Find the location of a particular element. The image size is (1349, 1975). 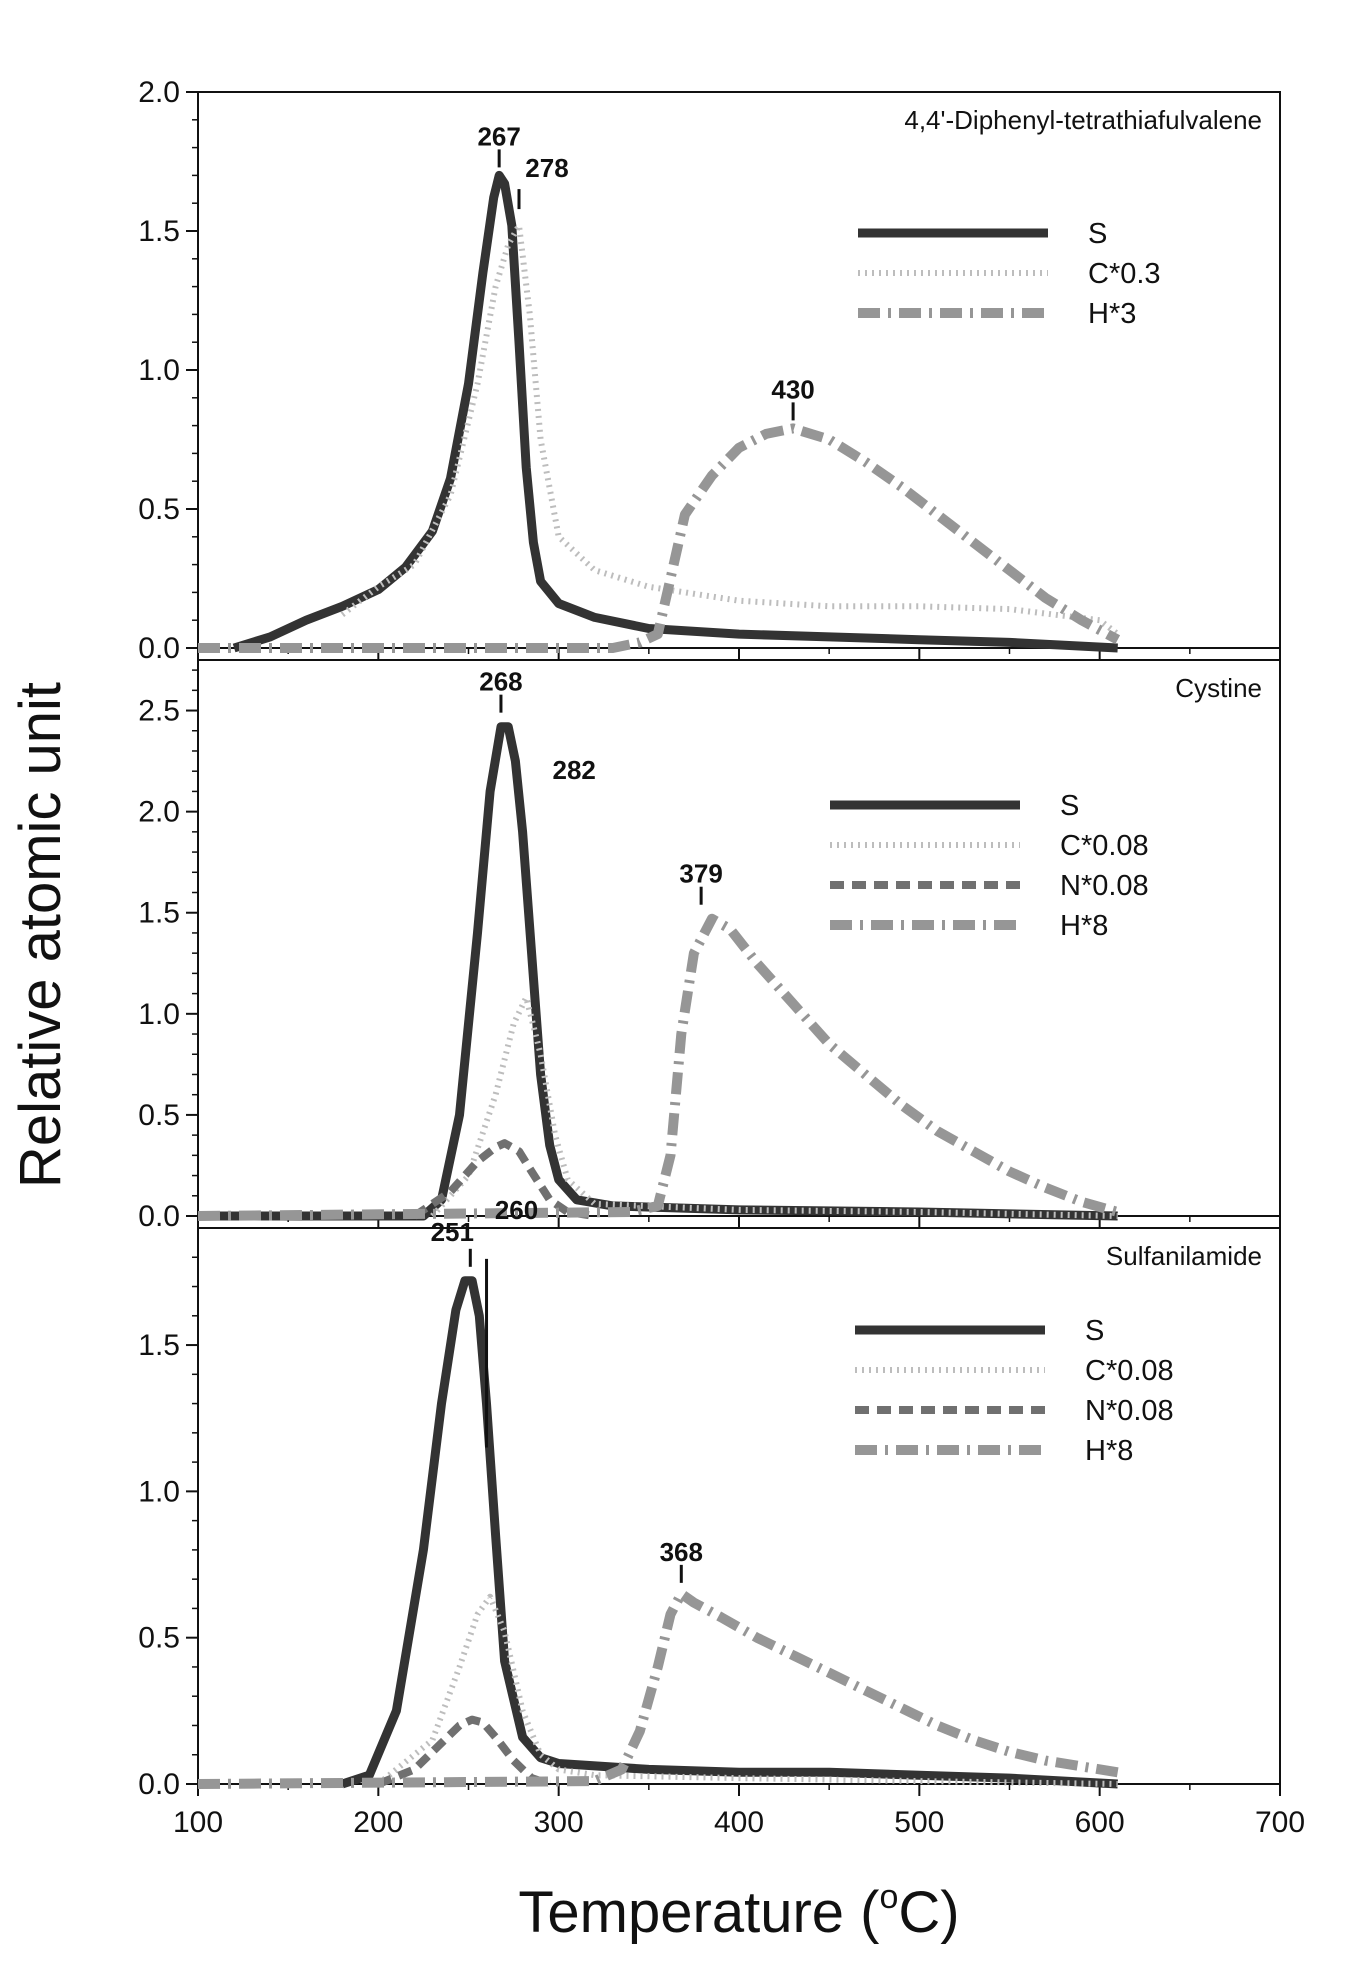

peak-label: 379 is located at coordinates (700, 874).